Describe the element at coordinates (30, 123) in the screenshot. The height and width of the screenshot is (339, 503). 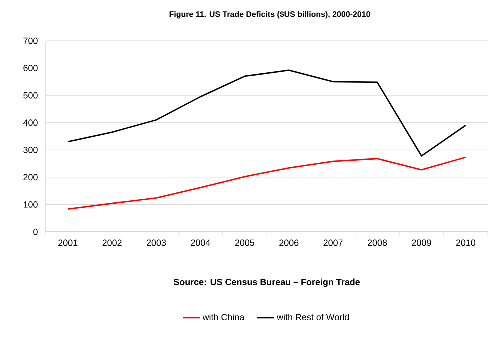
I see `y-tick-label: 400` at that location.